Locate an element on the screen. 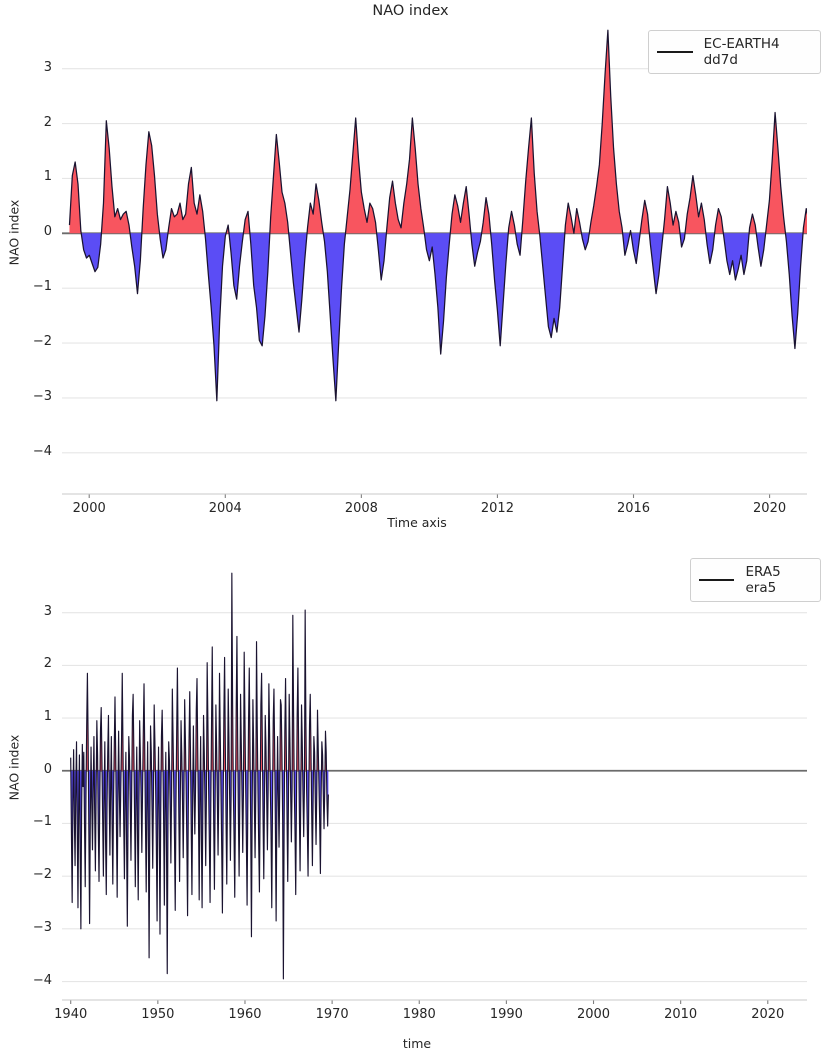 This screenshot has width=821, height=1060. x-tick-label: 1970 is located at coordinates (332, 1014).